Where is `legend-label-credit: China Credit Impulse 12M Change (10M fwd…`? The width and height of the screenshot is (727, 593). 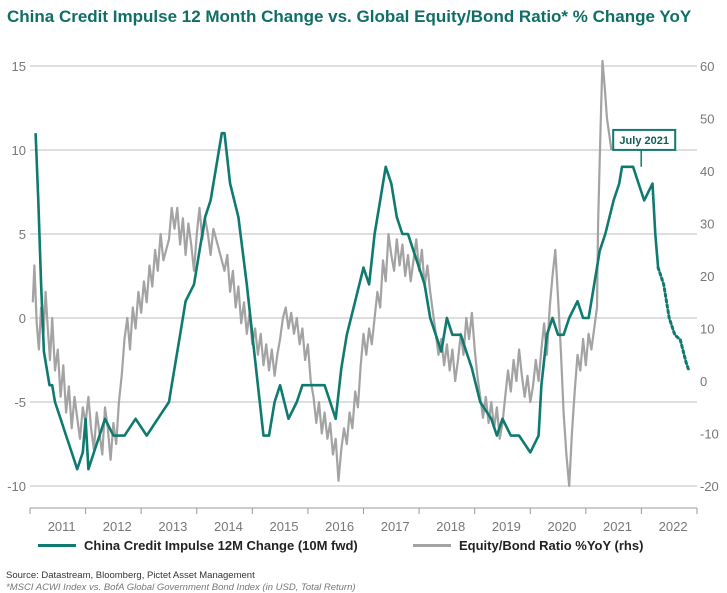 legend-label-credit: China Credit Impulse 12M Change (10M fwd… is located at coordinates (221, 545).